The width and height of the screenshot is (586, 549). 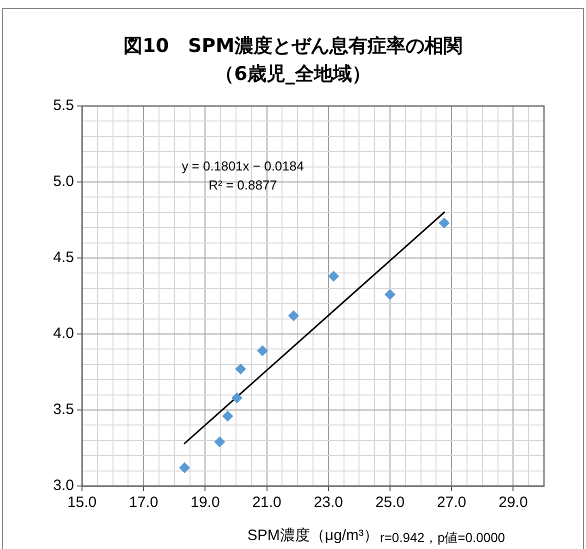 I want to click on annotation: R² = 0.8877, so click(x=242, y=184).